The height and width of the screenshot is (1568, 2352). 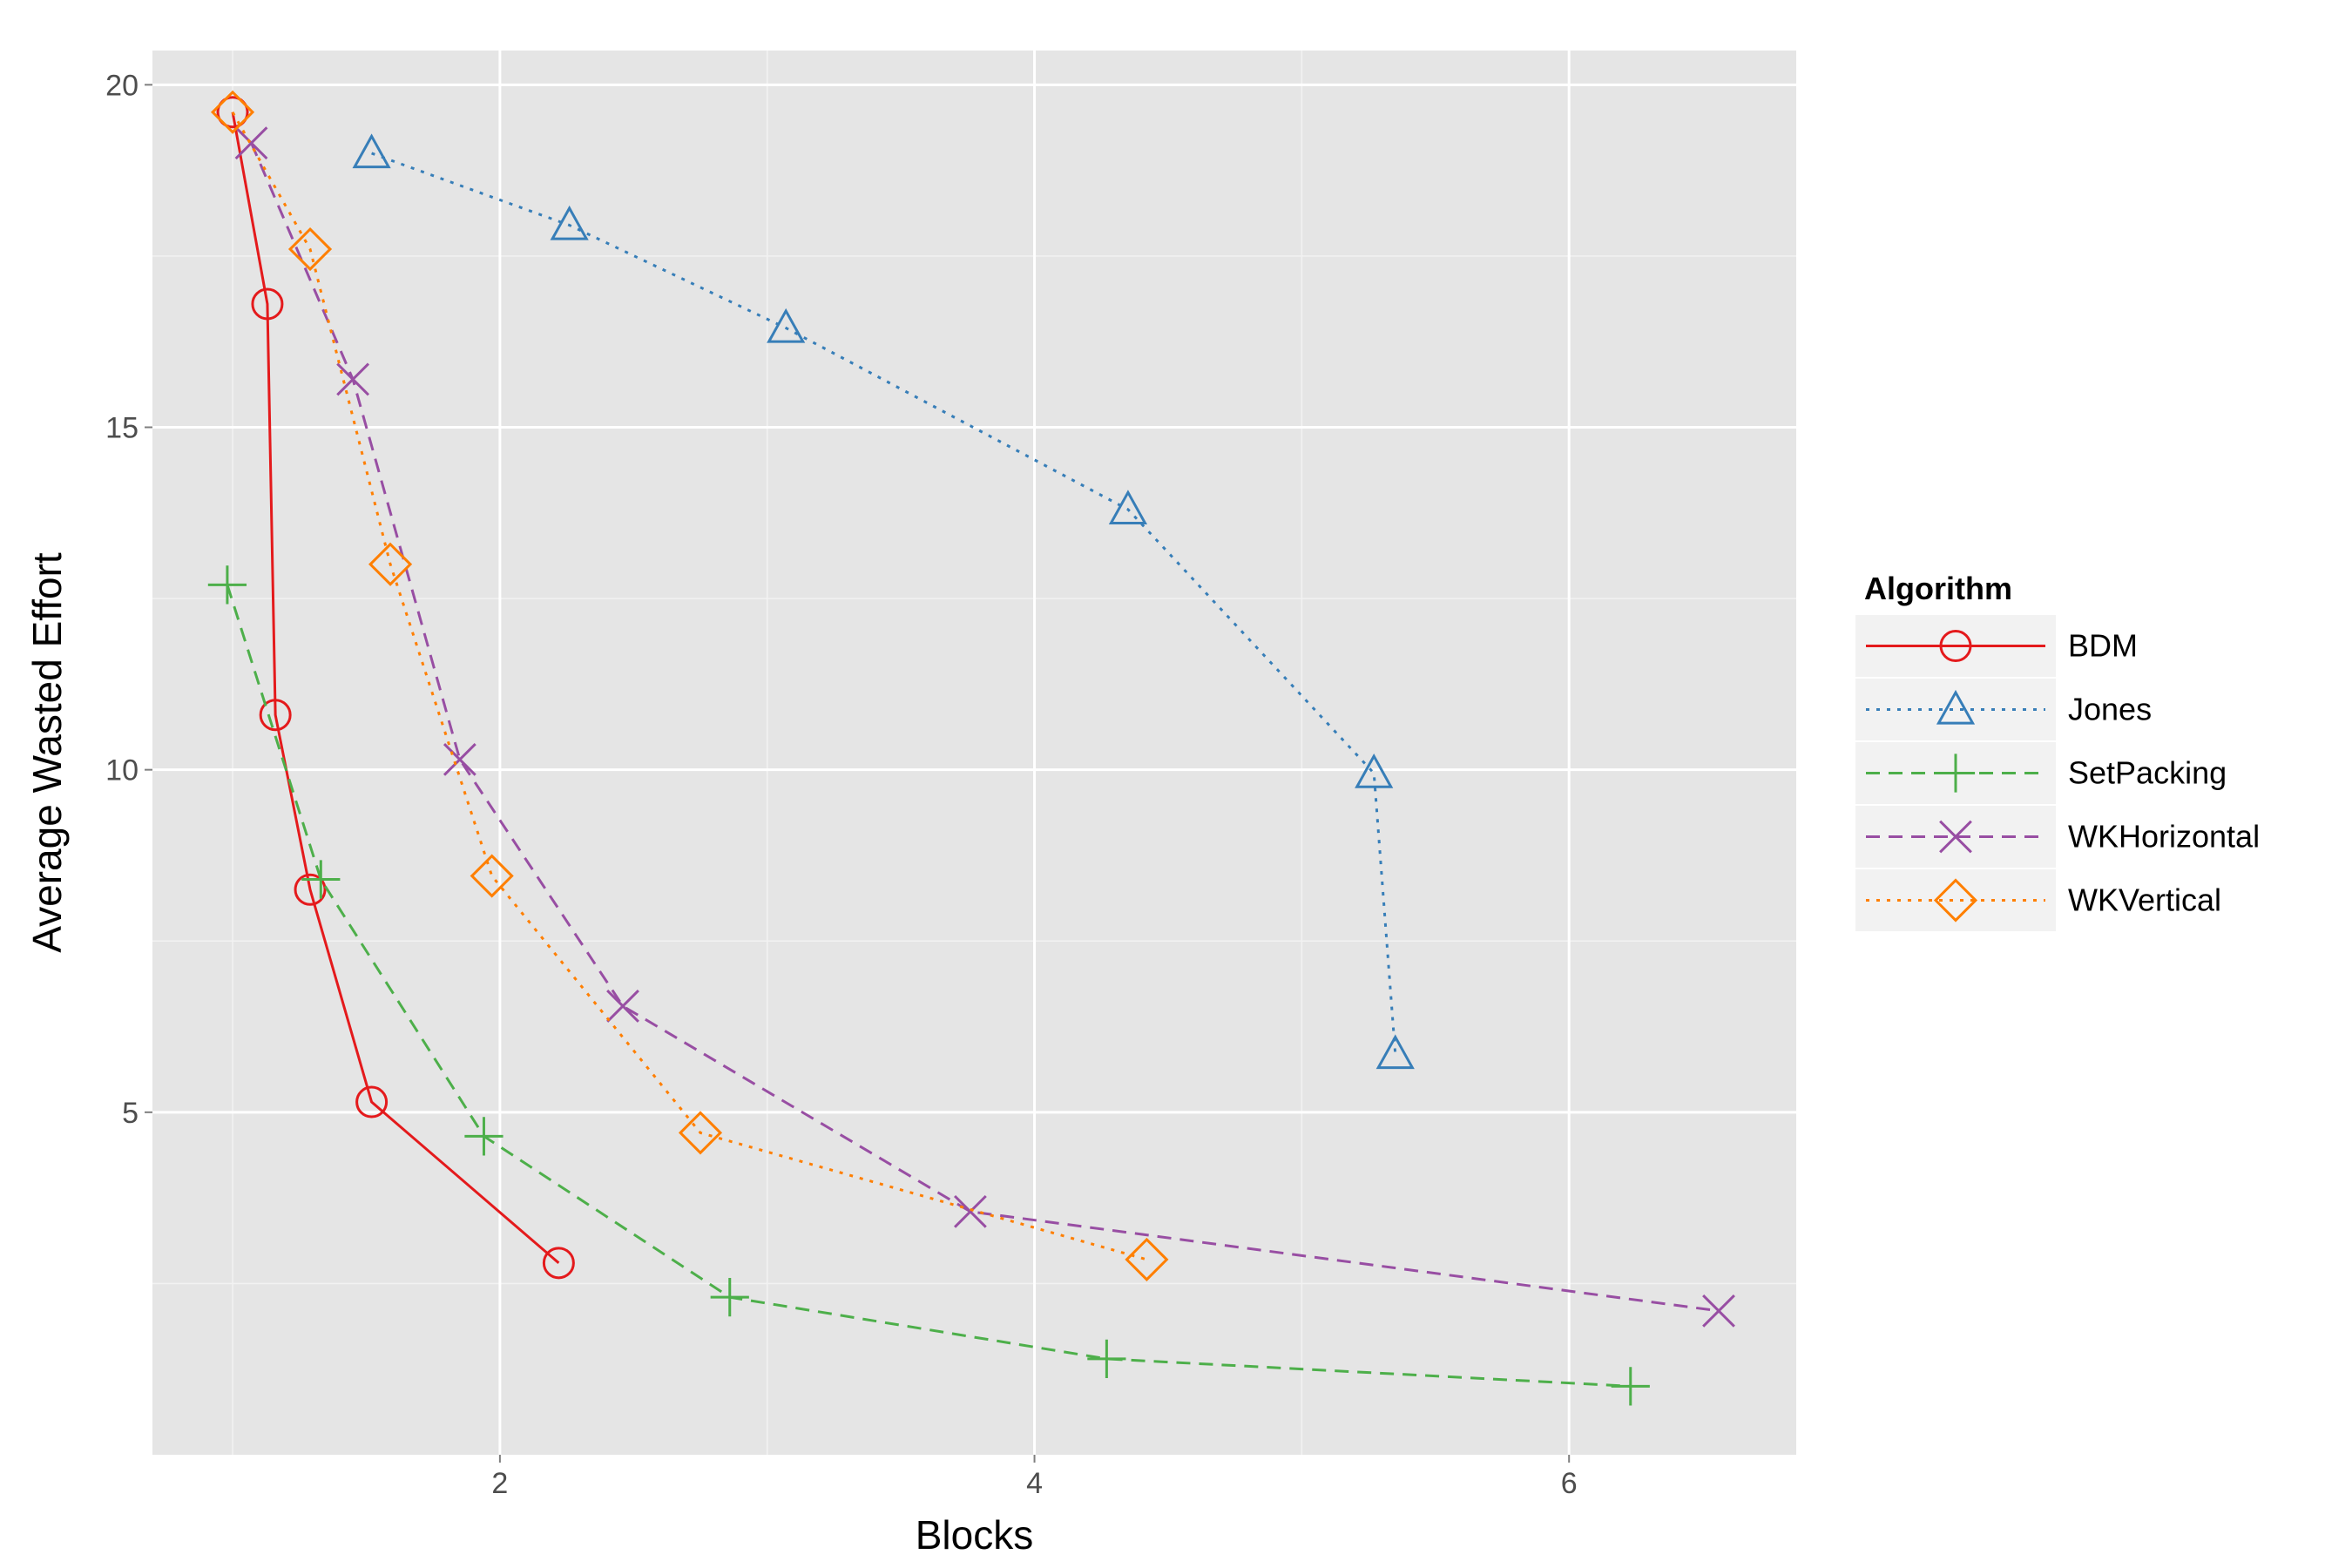 I want to click on y-tick-label: 15, so click(x=122, y=427).